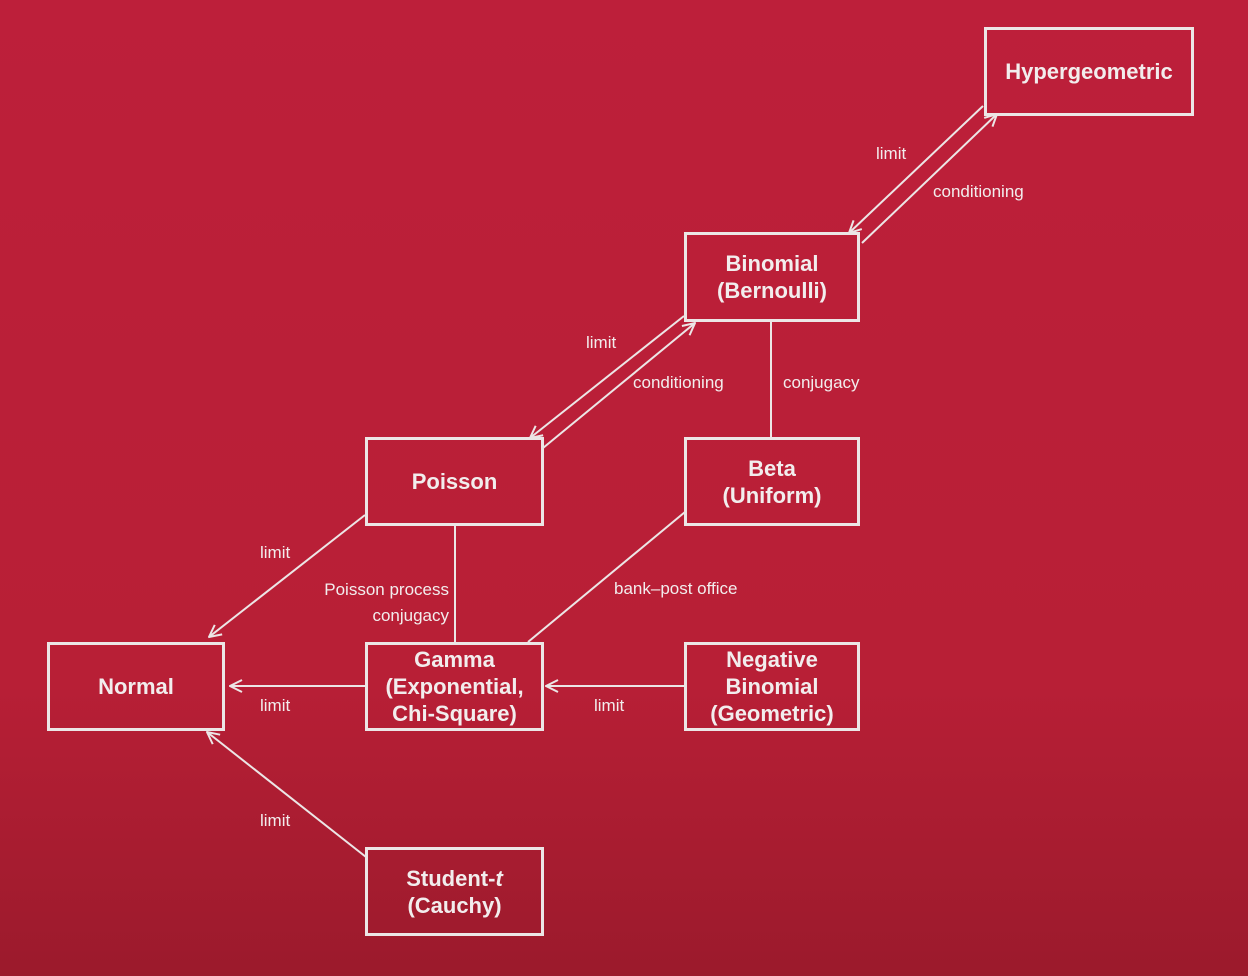 The width and height of the screenshot is (1248, 976). What do you see at coordinates (454, 905) in the screenshot?
I see `node-student-t-sublabel: (Cauchy)` at bounding box center [454, 905].